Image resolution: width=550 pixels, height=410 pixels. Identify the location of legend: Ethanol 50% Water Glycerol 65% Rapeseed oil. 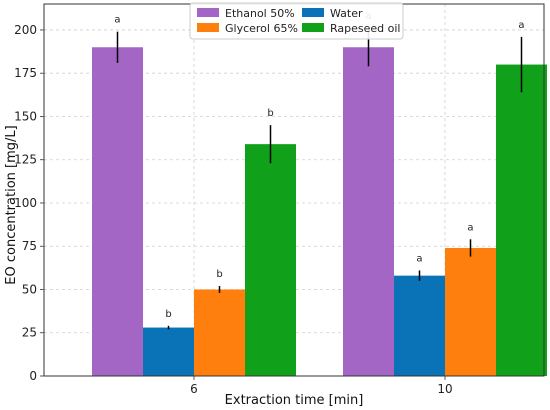
(296, 21).